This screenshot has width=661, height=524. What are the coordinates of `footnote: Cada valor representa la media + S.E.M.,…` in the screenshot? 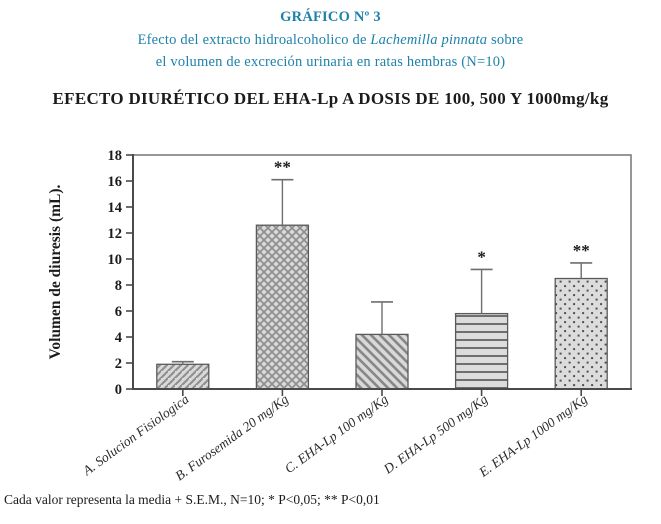 It's located at (192, 500).